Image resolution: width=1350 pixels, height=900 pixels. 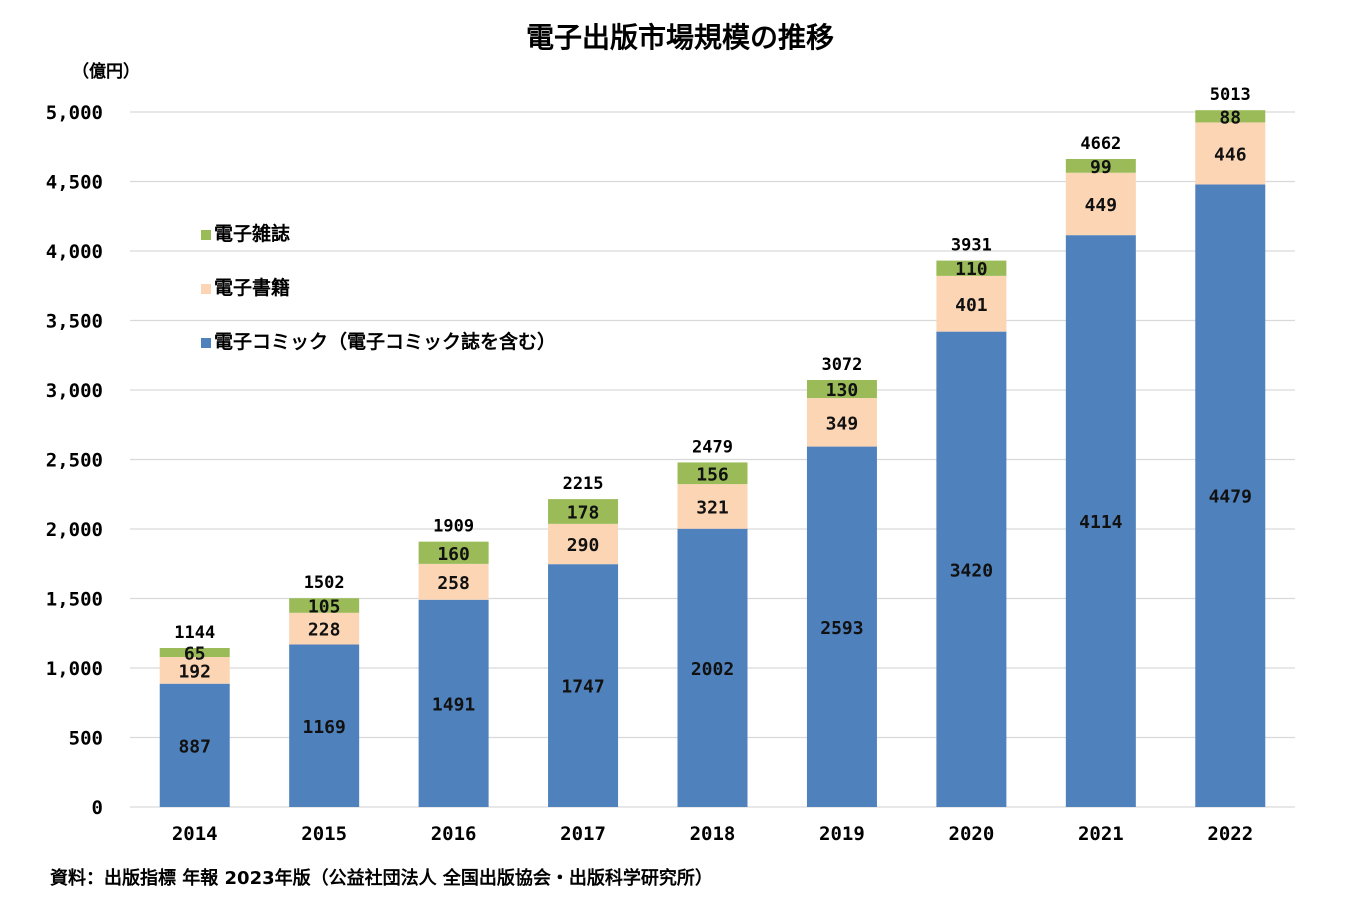 What do you see at coordinates (74, 252) in the screenshot?
I see `y-tick-label: 4,000` at bounding box center [74, 252].